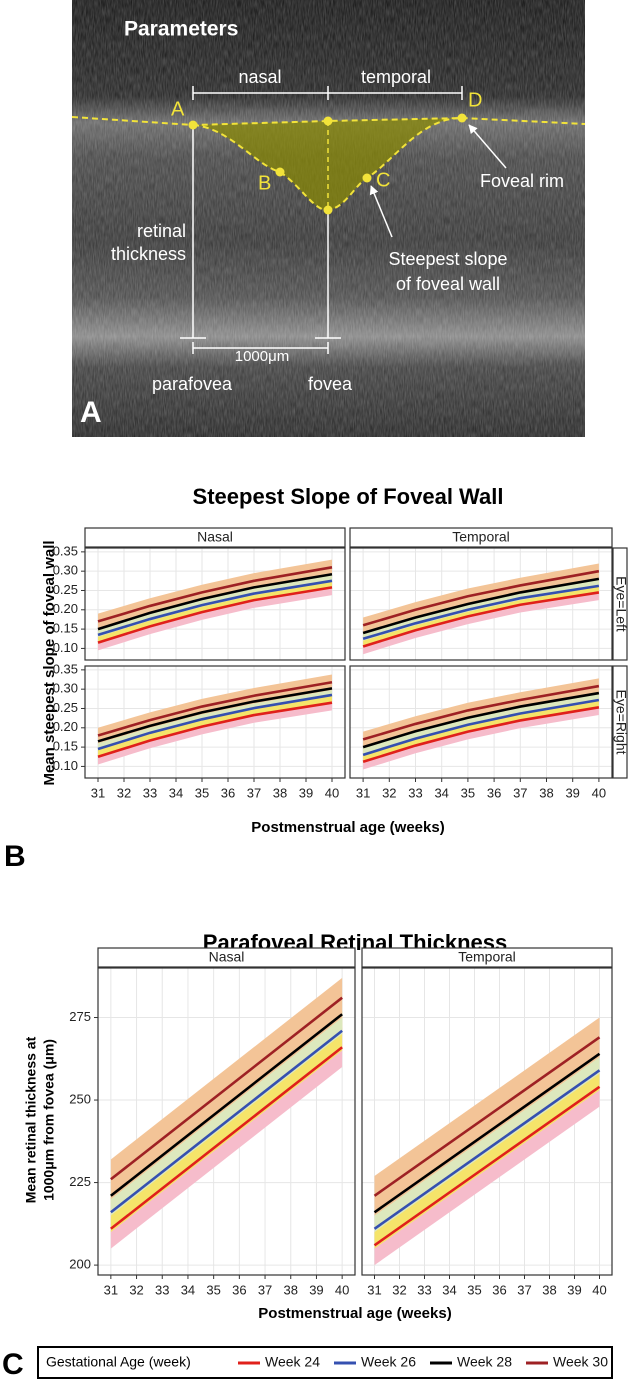  What do you see at coordinates (259, 77) in the screenshot?
I see `label: nasal` at bounding box center [259, 77].